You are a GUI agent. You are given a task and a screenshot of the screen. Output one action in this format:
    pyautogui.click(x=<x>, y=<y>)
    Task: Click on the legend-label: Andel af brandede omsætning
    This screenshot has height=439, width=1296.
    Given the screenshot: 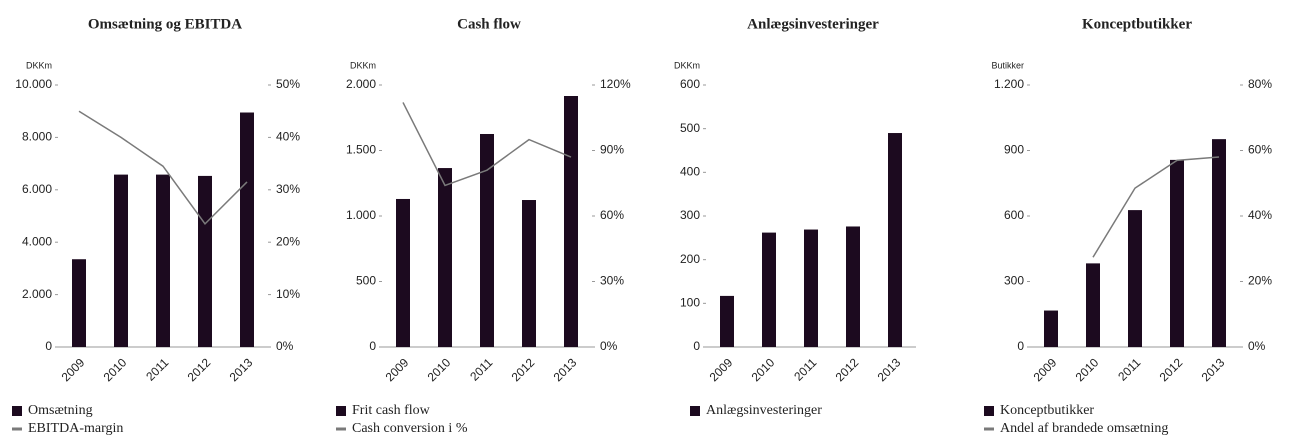 What is the action you would take?
    pyautogui.click(x=1084, y=428)
    